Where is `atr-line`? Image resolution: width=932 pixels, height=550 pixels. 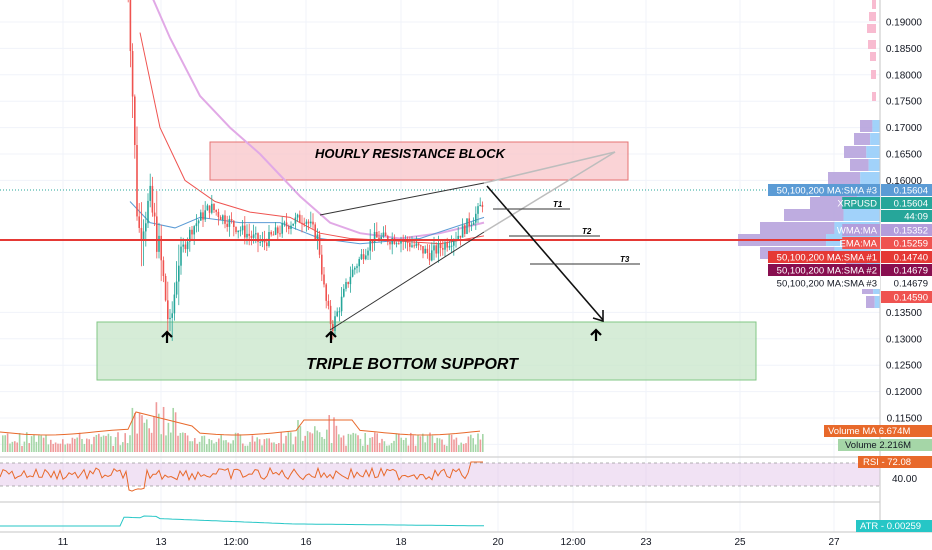
atr-line is located at coordinates (242, 521).